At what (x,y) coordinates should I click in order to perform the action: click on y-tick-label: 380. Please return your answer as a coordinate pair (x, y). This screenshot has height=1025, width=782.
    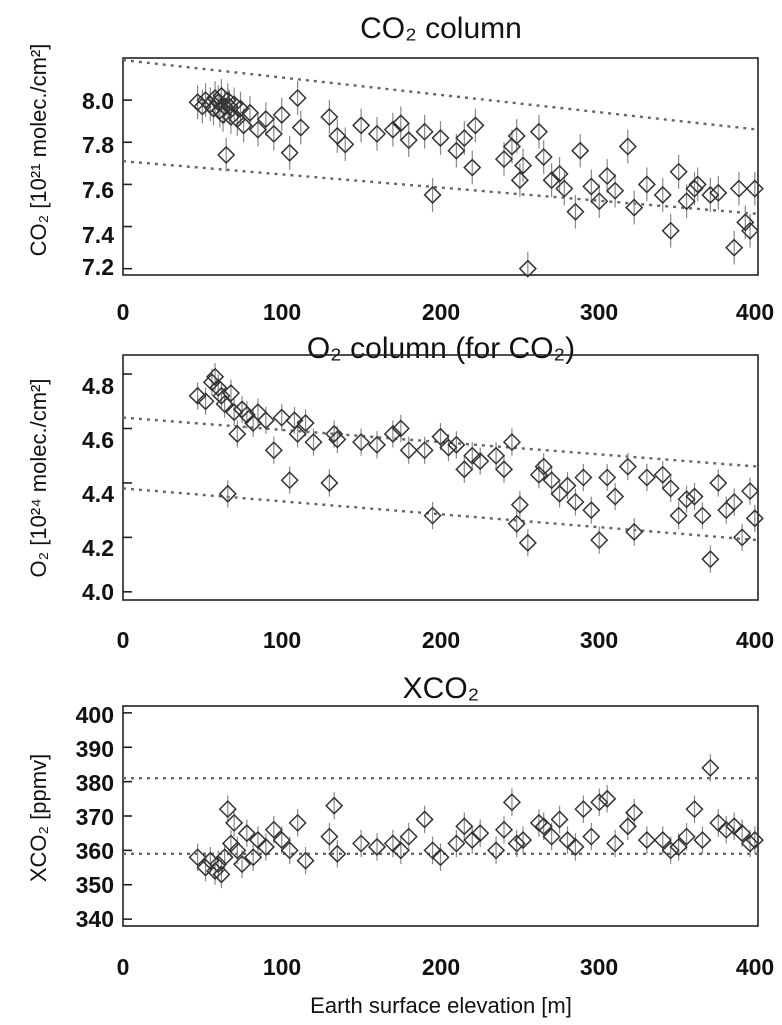
    Looking at the image, I should click on (95, 783).